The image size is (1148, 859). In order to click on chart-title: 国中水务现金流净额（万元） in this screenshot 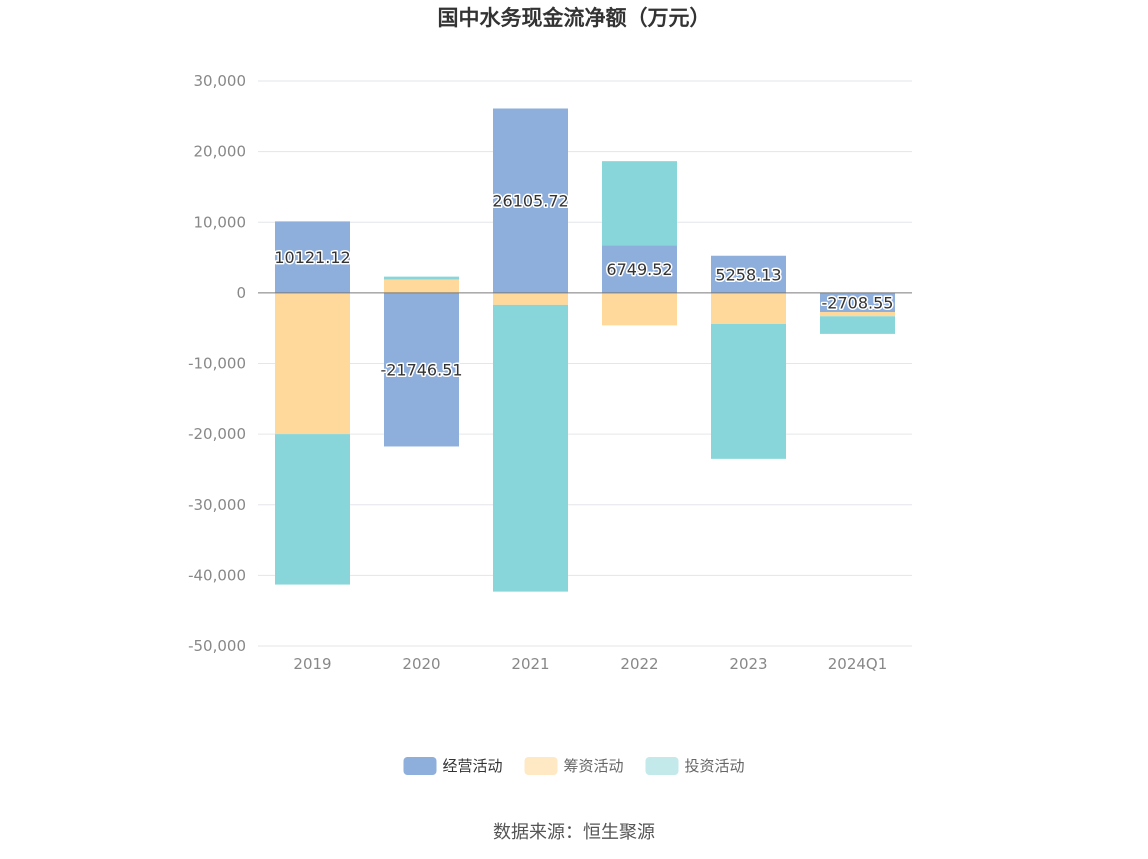, I will do `click(574, 18)`.